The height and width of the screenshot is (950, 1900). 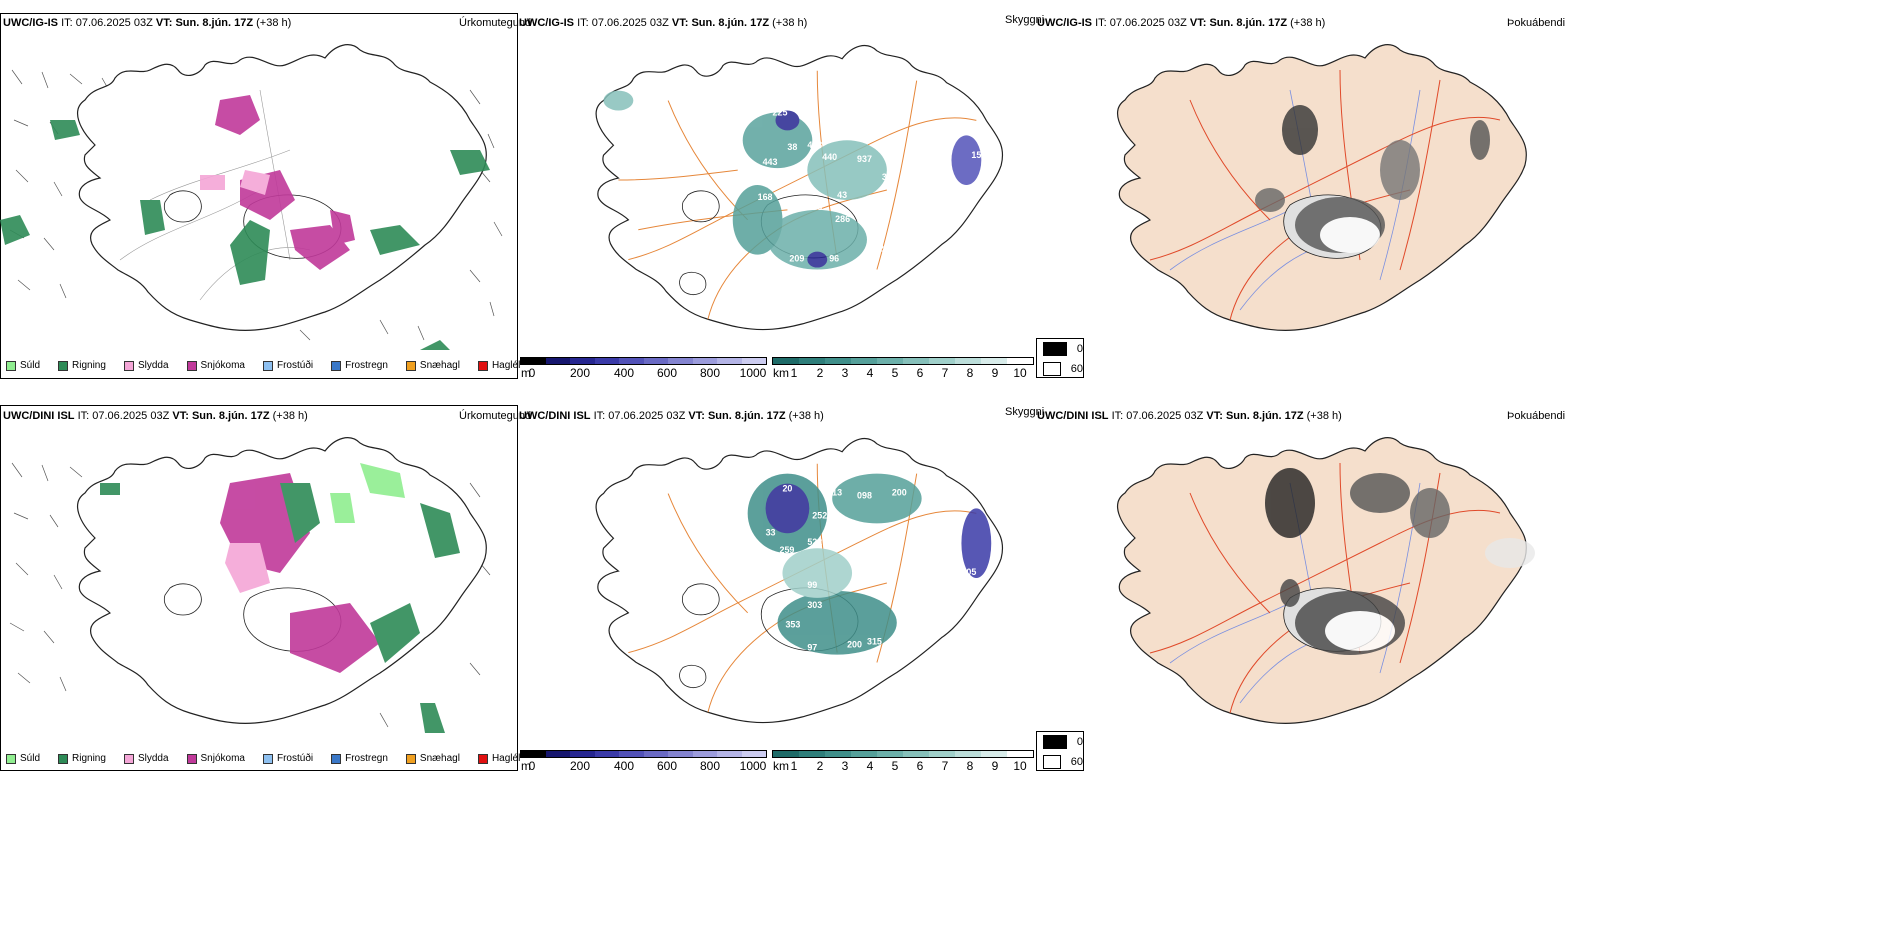 What do you see at coordinates (1060, 751) in the screenshot?
I see `fog-legend-bottom: 0 60` at bounding box center [1060, 751].